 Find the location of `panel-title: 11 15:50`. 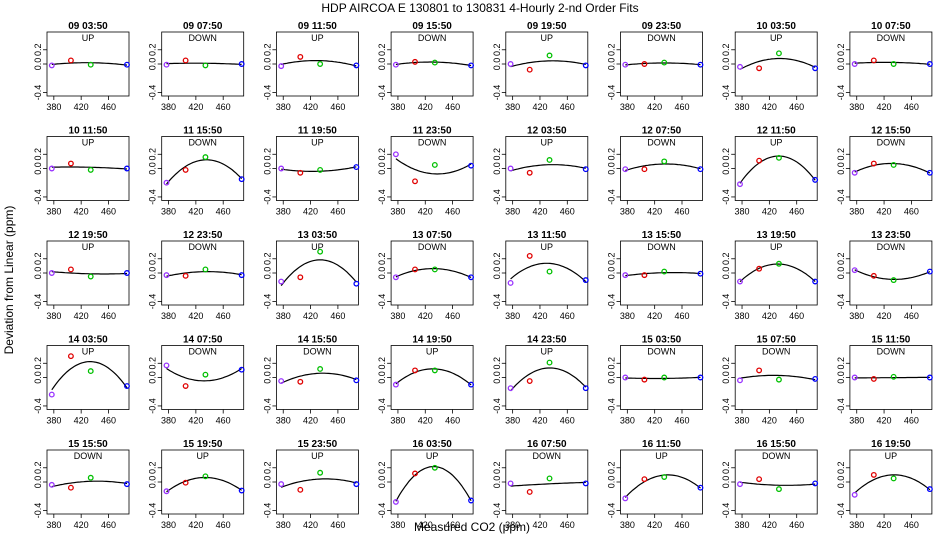

panel-title: 11 15:50 is located at coordinates (202, 131).